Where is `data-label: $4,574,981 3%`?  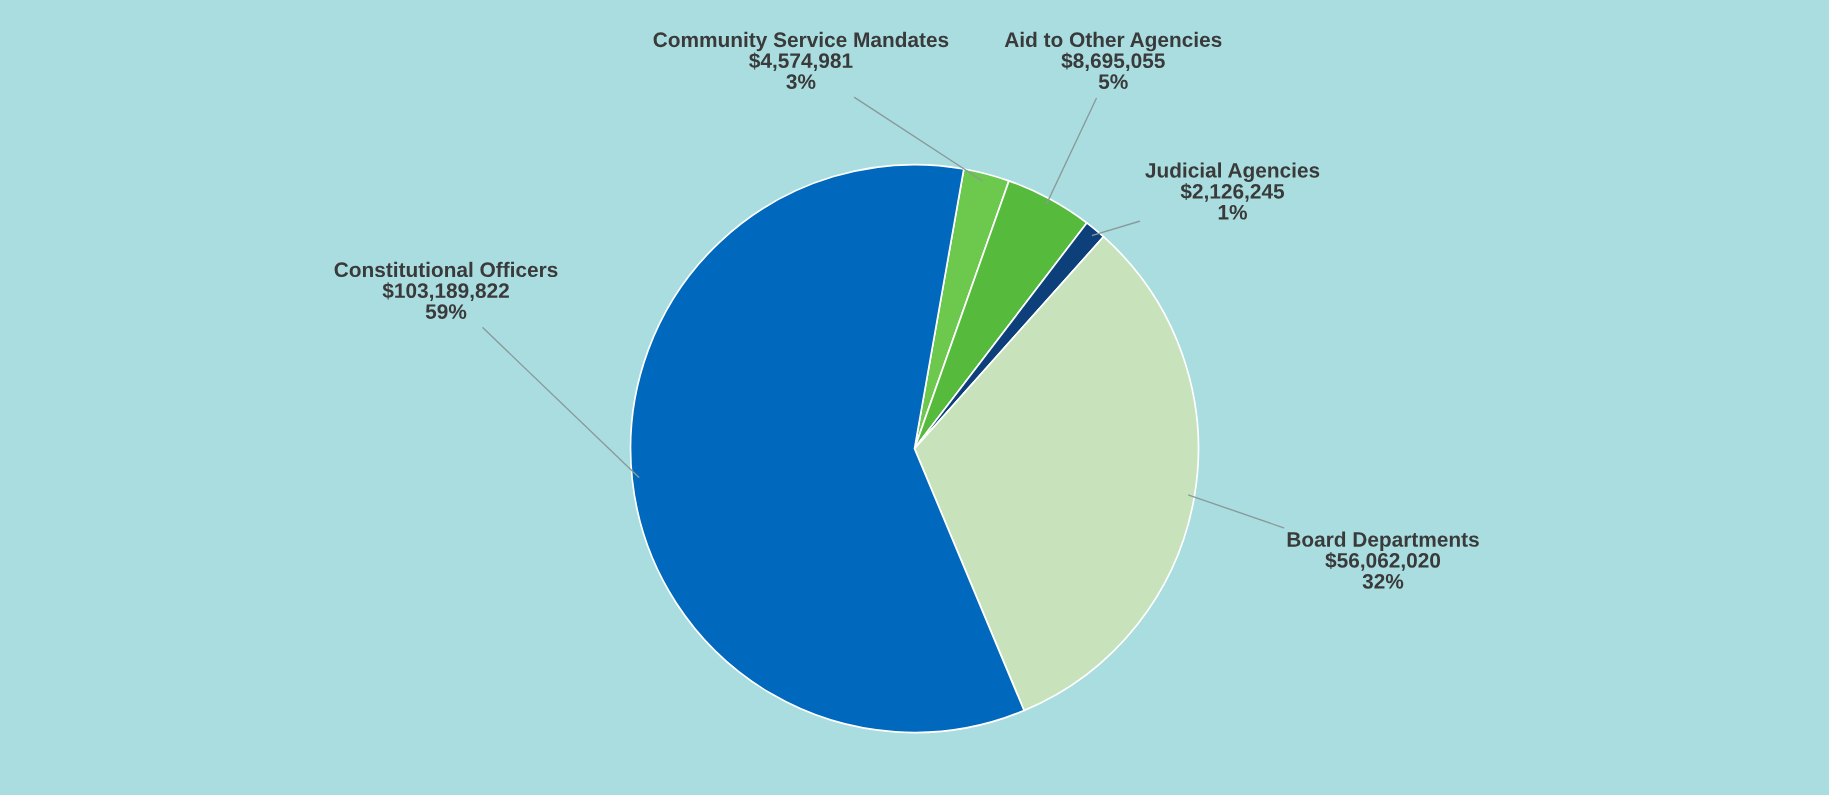
data-label: $4,574,981 3% is located at coordinates (801, 71).